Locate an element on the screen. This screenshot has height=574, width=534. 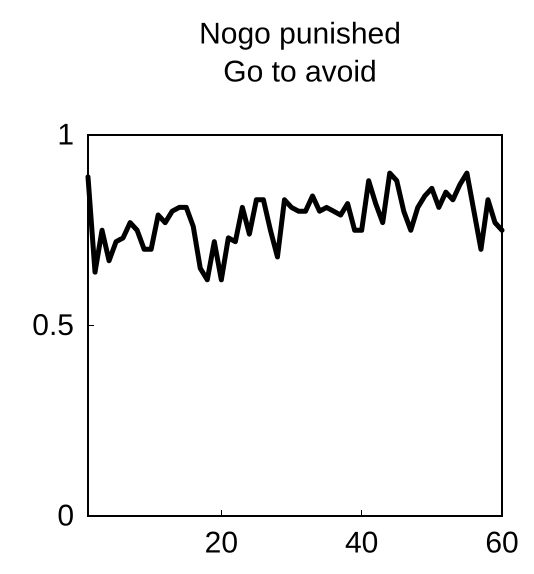
x-tick-label: 20 is located at coordinates (221, 543).